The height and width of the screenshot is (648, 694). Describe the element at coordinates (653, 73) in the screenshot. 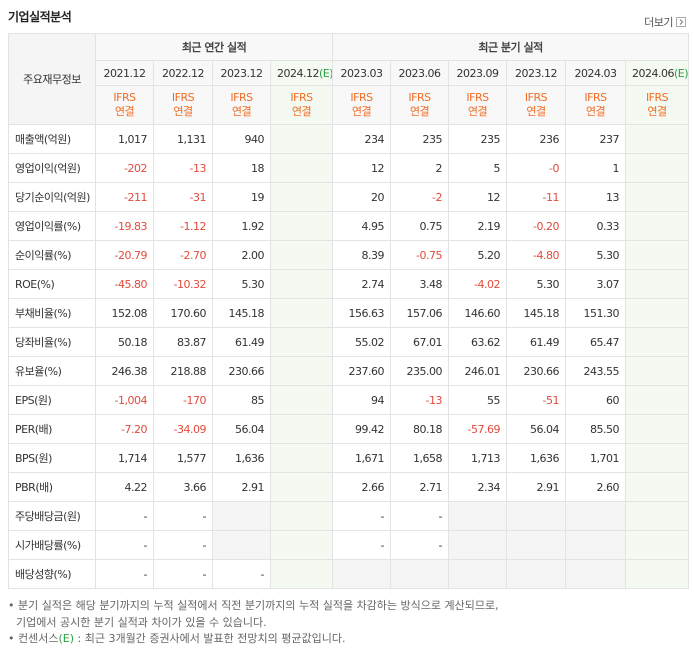

I see `period: 2024.06` at that location.